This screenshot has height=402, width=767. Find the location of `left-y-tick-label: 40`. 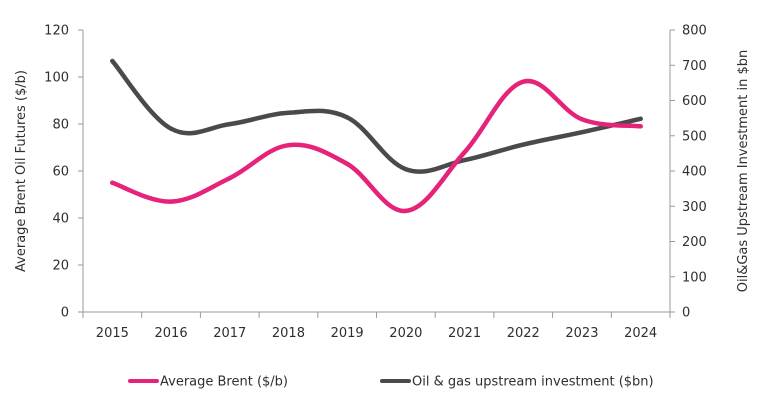

left-y-tick-label: 40 is located at coordinates (60, 219).